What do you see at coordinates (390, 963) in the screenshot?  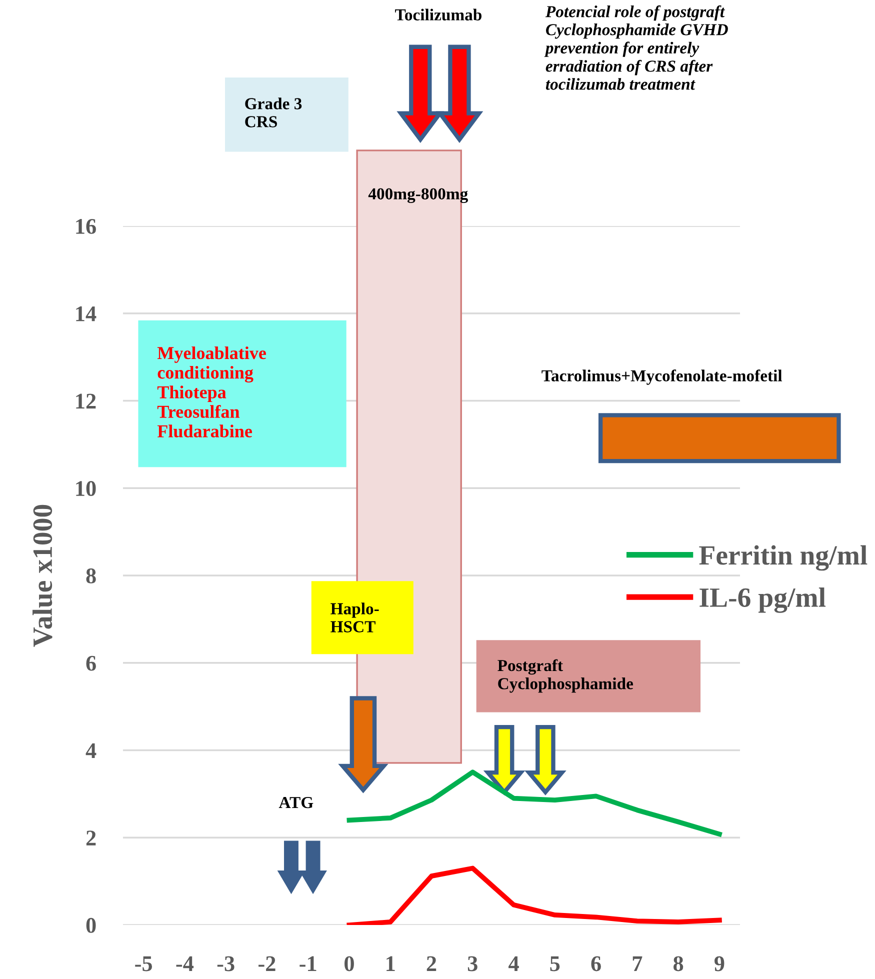 I see `x-tick-label: 1` at bounding box center [390, 963].